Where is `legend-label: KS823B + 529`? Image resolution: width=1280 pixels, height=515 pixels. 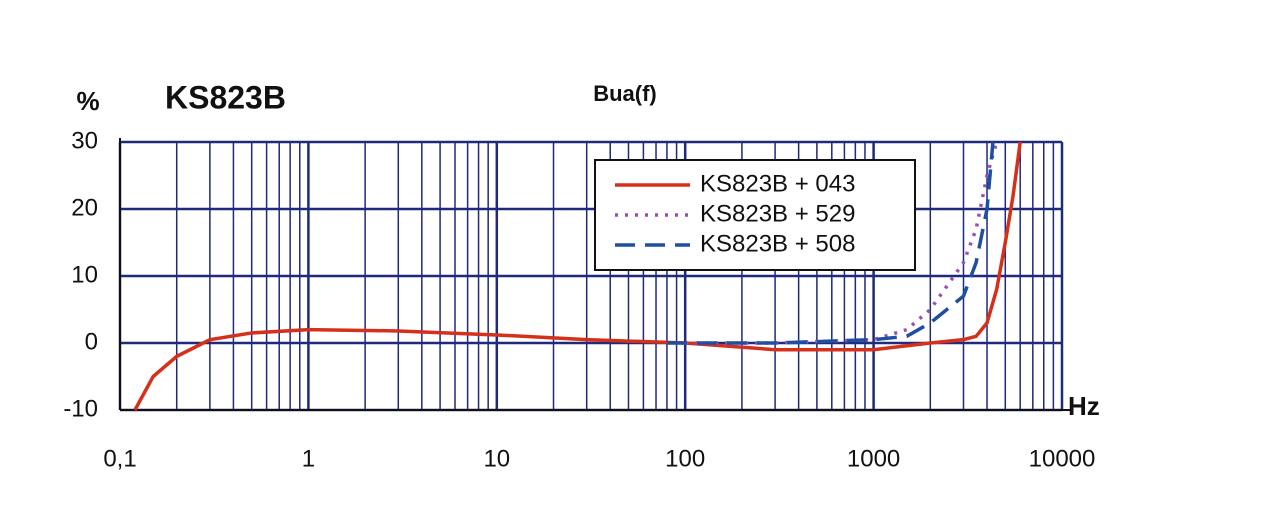
legend-label: KS823B + 529 is located at coordinates (777, 213).